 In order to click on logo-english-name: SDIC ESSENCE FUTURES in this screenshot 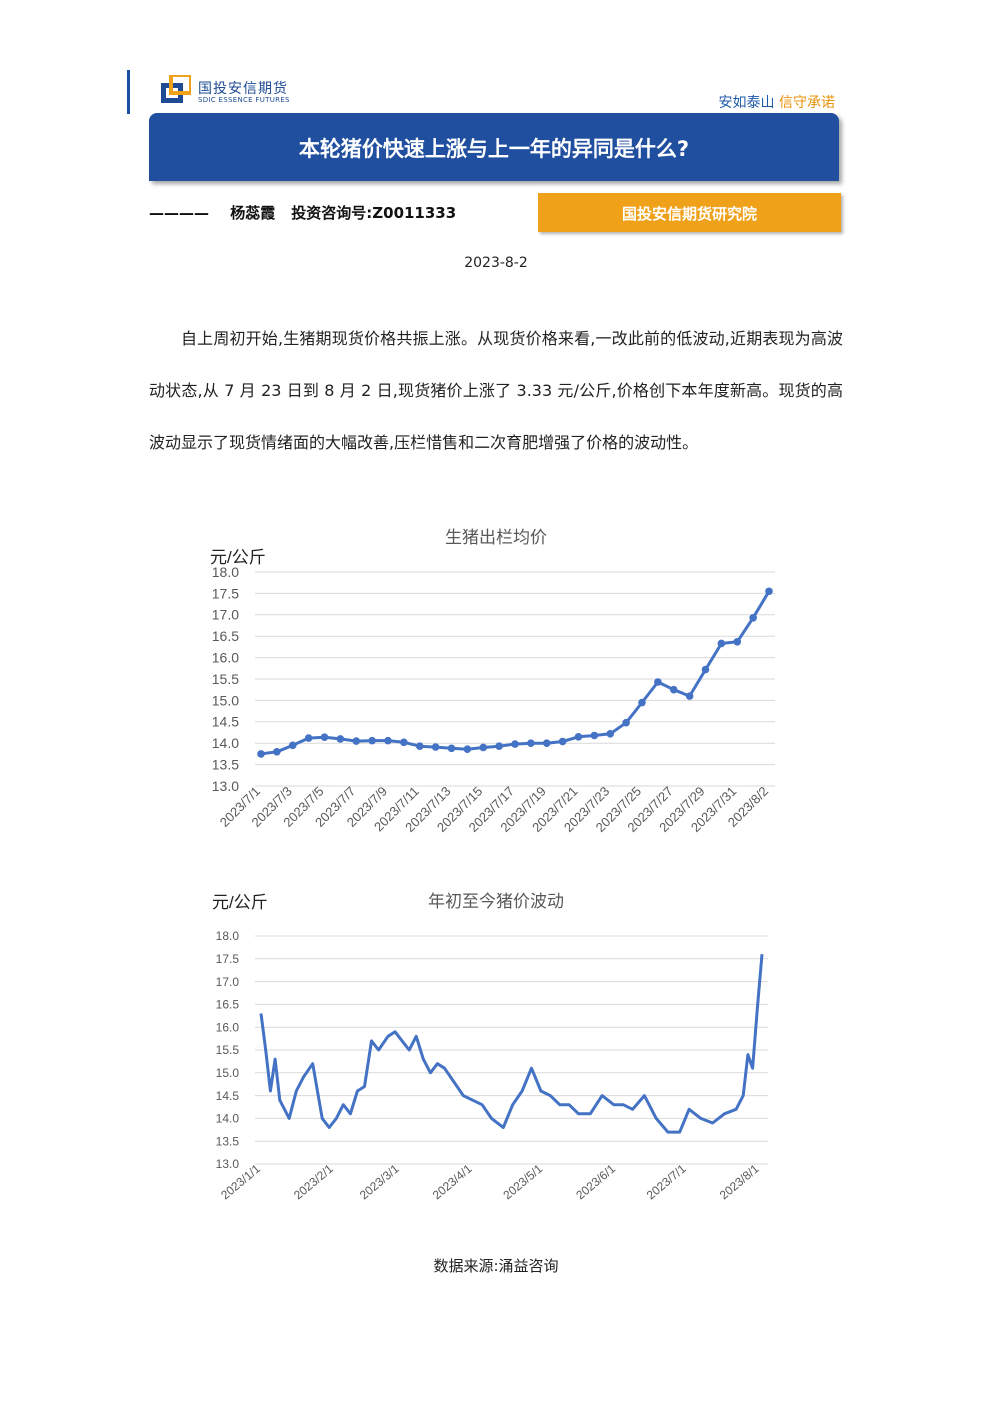, I will do `click(244, 100)`.